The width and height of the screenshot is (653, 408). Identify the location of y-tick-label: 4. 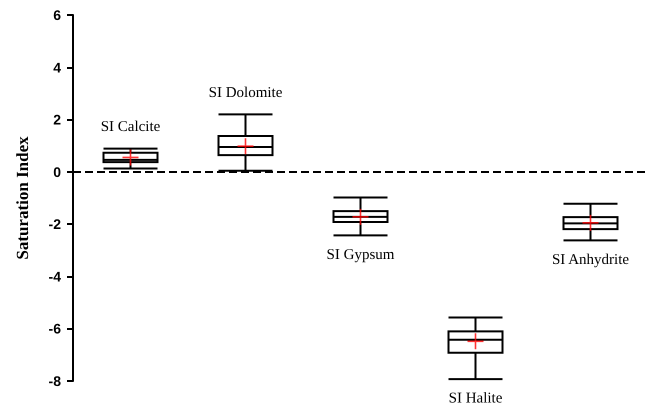
(57, 67).